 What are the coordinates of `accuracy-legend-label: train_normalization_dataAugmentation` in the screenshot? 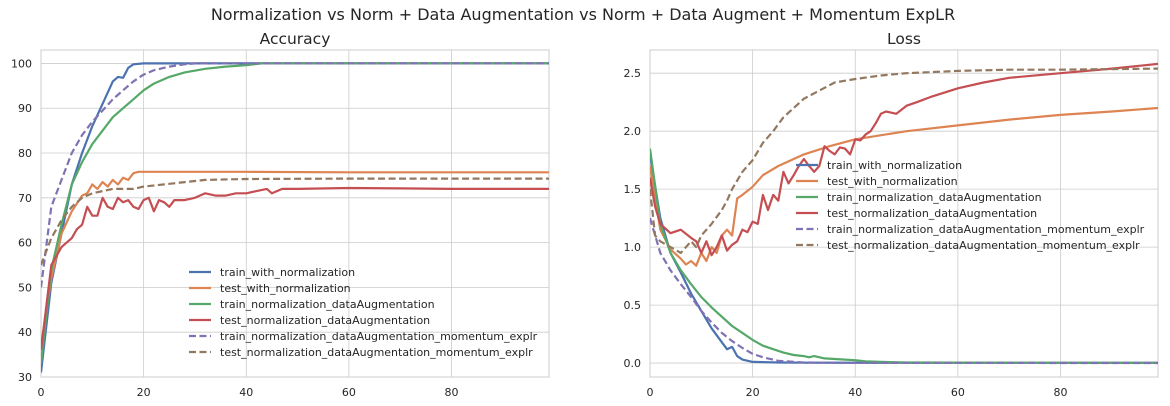 It's located at (327, 304).